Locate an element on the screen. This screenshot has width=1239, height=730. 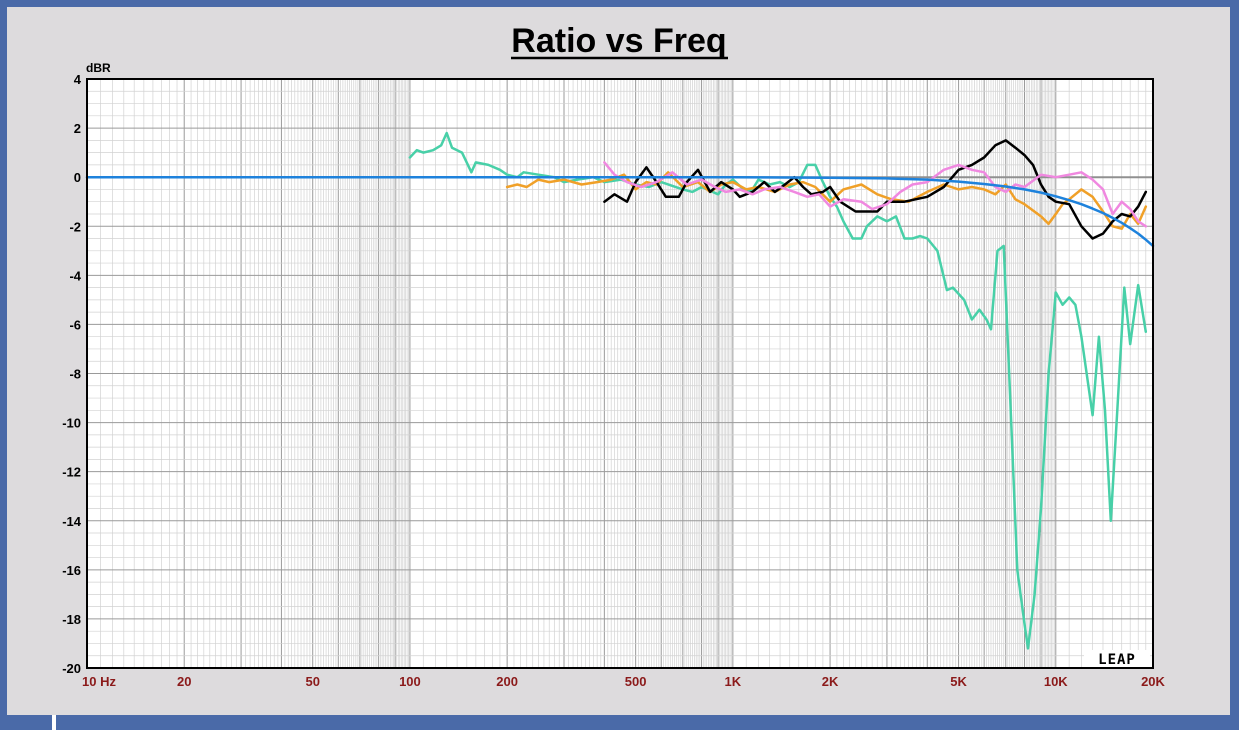
y-tick-label: 4 is located at coordinates (78, 79).